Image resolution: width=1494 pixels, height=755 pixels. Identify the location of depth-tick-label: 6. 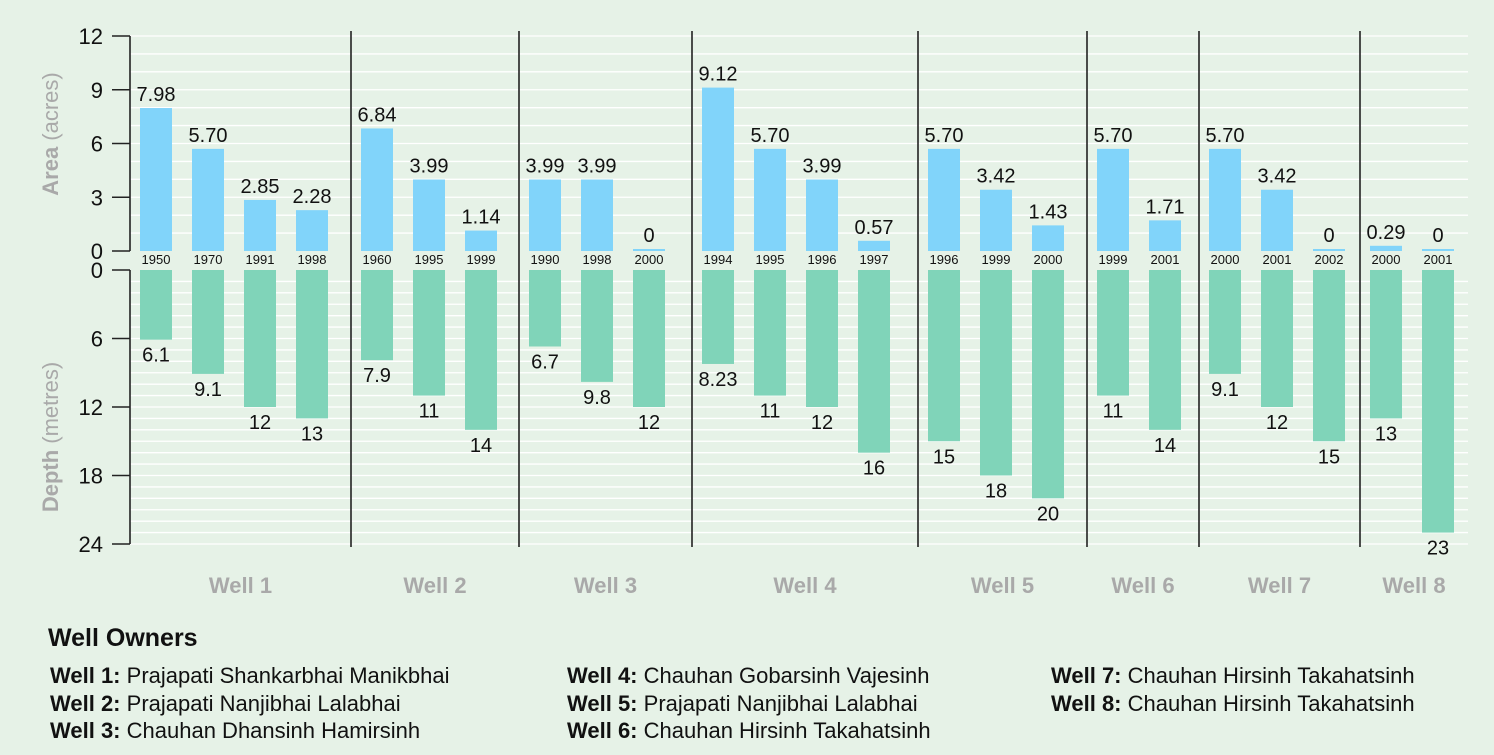
(97, 339).